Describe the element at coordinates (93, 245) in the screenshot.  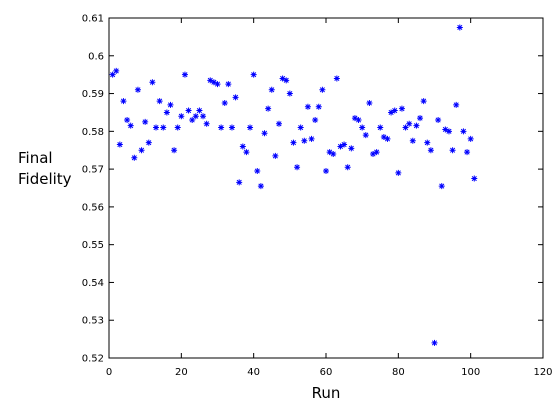
I see `y-tick-label: 0.55` at that location.